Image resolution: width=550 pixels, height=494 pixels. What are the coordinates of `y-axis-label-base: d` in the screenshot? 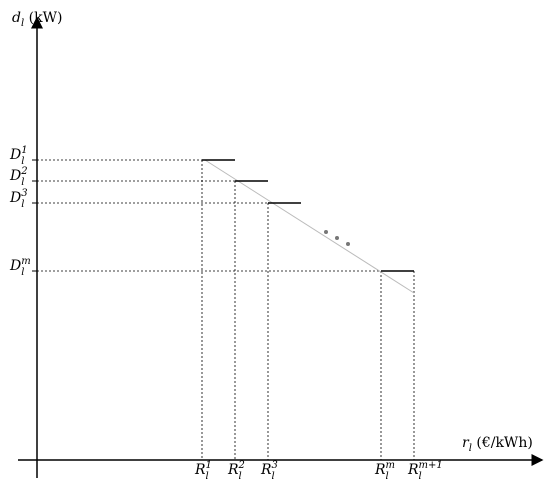 It's located at (16, 18).